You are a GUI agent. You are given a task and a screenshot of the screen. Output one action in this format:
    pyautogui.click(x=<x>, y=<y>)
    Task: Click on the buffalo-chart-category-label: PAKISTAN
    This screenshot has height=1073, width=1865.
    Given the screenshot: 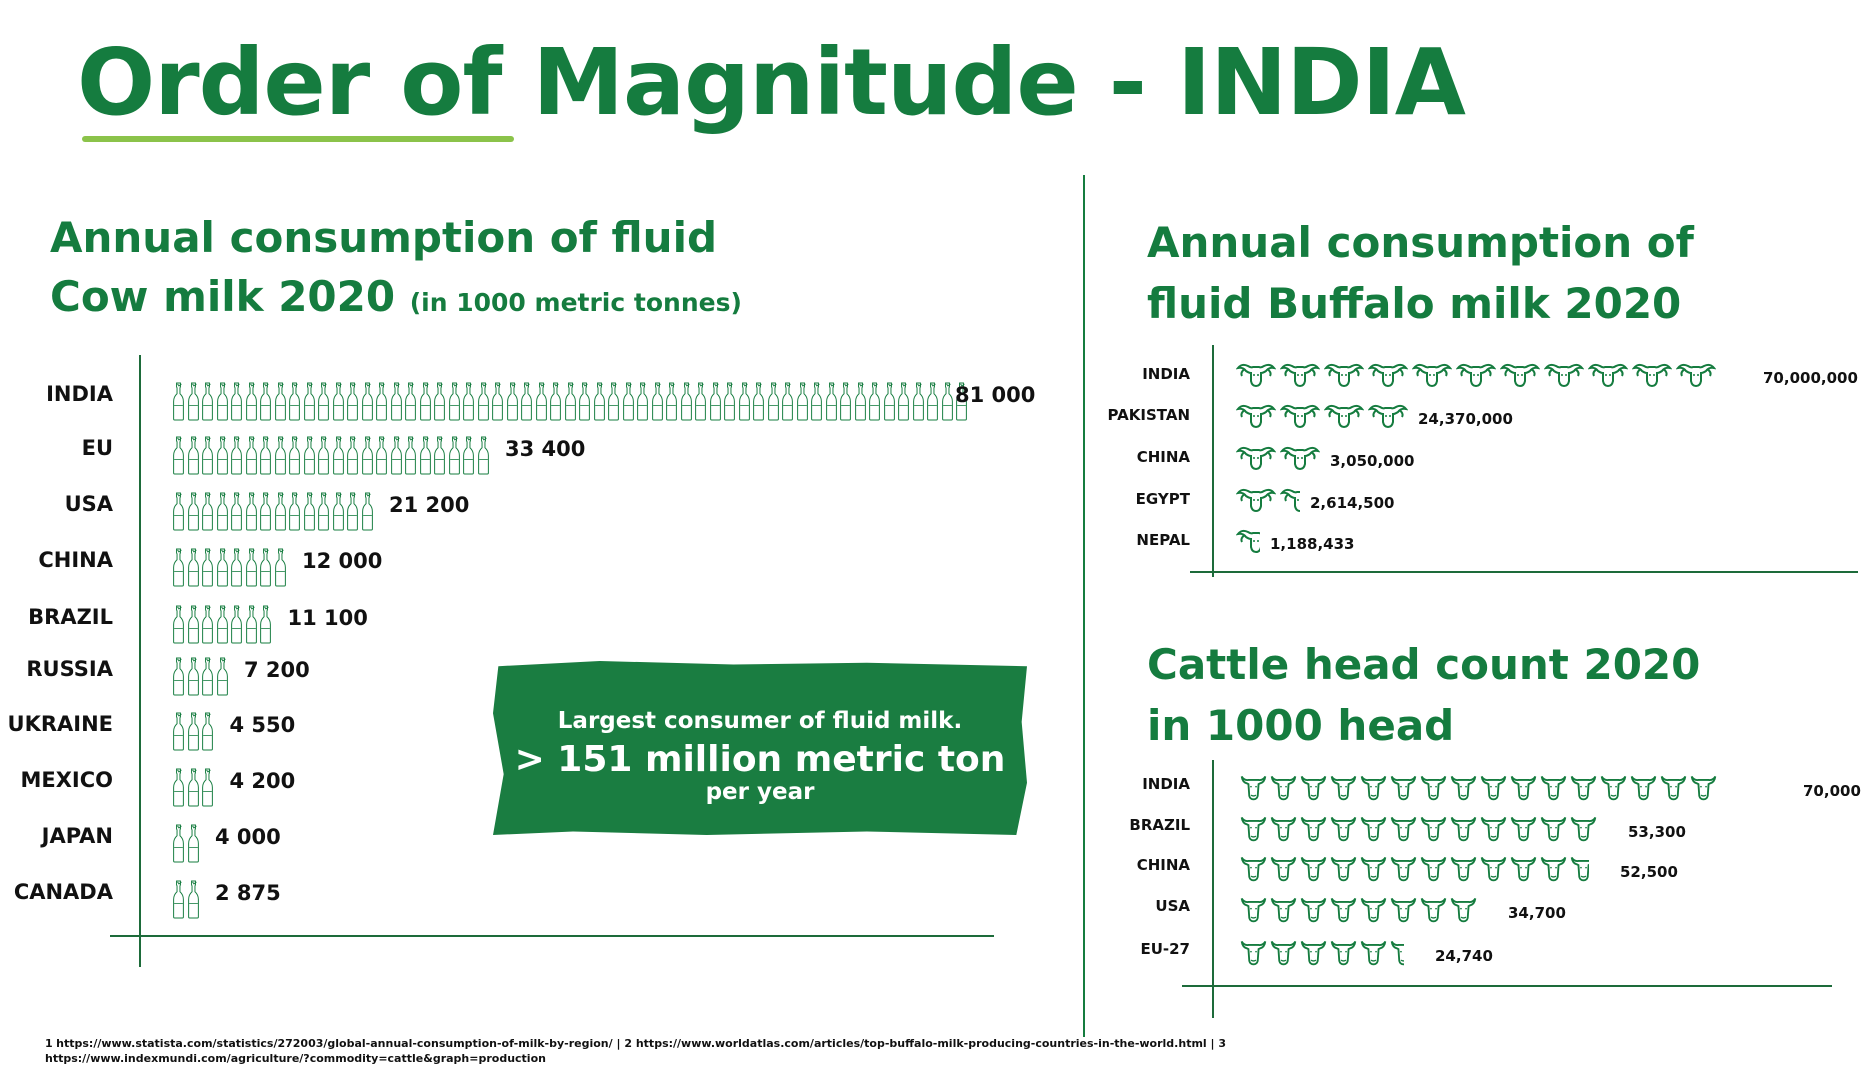 What is the action you would take?
    pyautogui.click(x=1148, y=415)
    